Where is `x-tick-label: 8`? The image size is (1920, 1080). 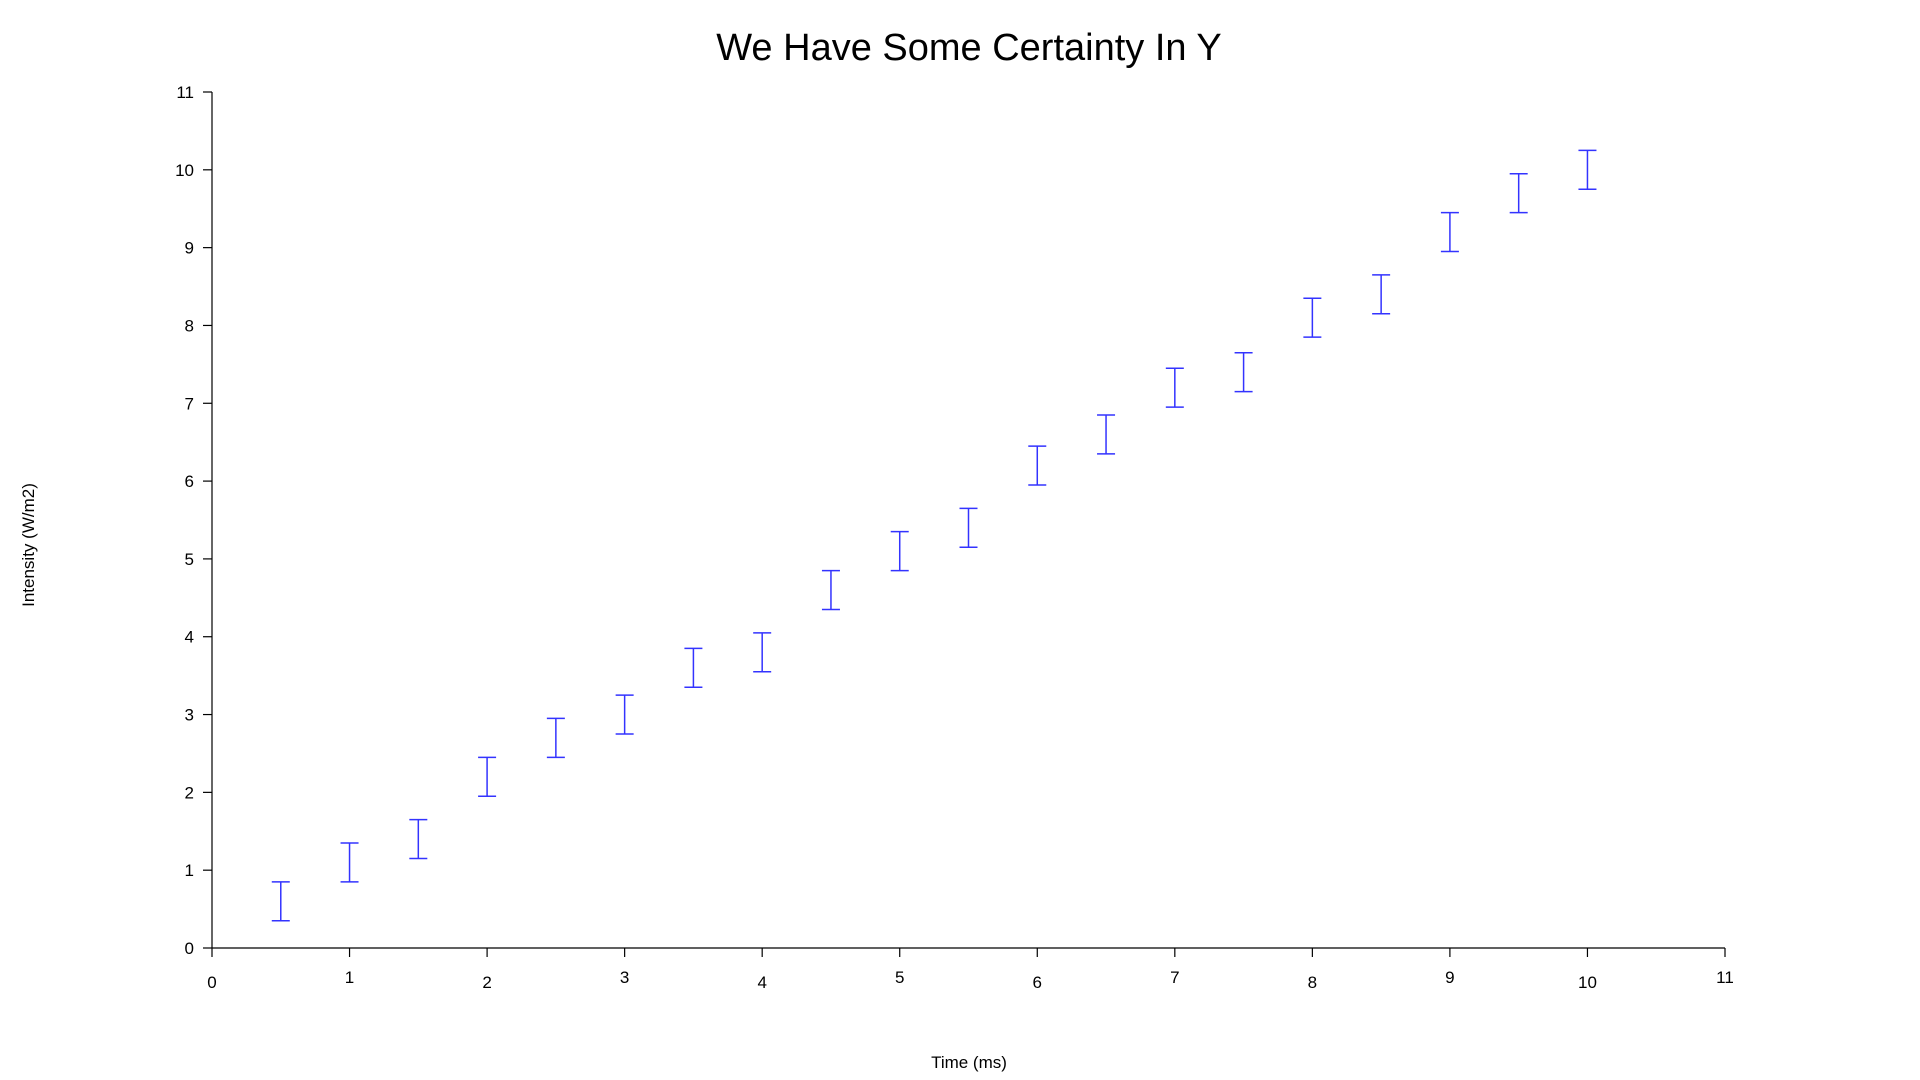
x-tick-label: 8 is located at coordinates (1312, 982).